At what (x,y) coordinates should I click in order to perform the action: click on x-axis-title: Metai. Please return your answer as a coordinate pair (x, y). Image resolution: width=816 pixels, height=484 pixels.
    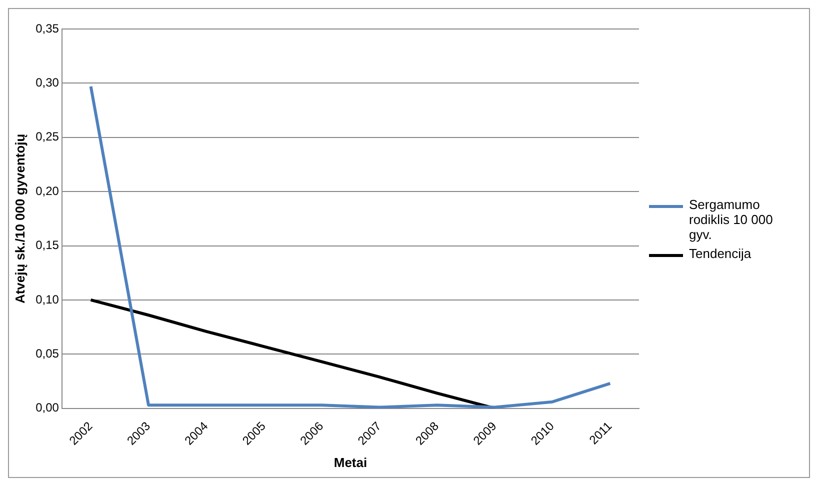
    Looking at the image, I should click on (351, 462).